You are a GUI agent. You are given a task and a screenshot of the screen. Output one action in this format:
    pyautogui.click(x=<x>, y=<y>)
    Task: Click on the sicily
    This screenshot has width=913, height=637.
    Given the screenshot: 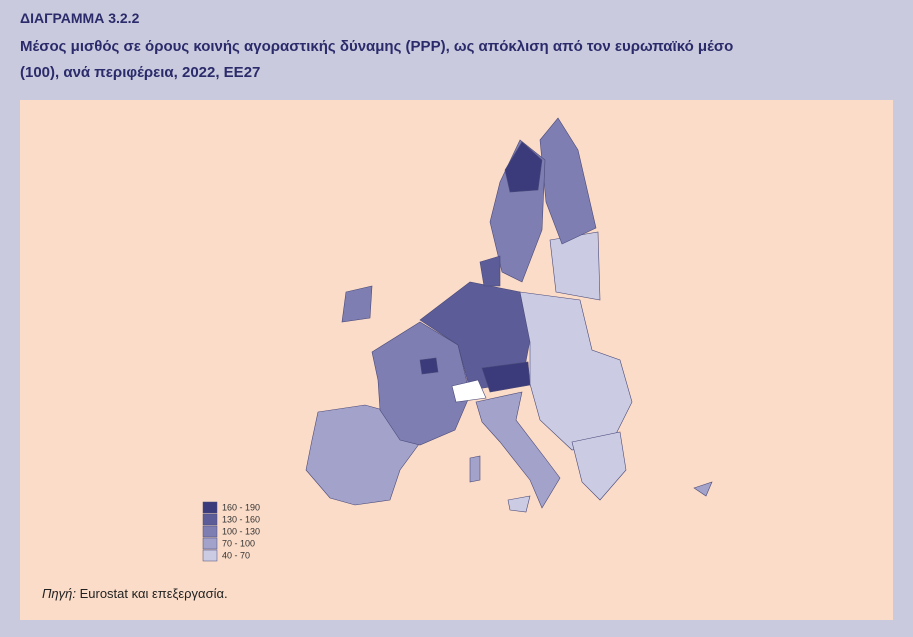 What is the action you would take?
    pyautogui.click(x=519, y=504)
    